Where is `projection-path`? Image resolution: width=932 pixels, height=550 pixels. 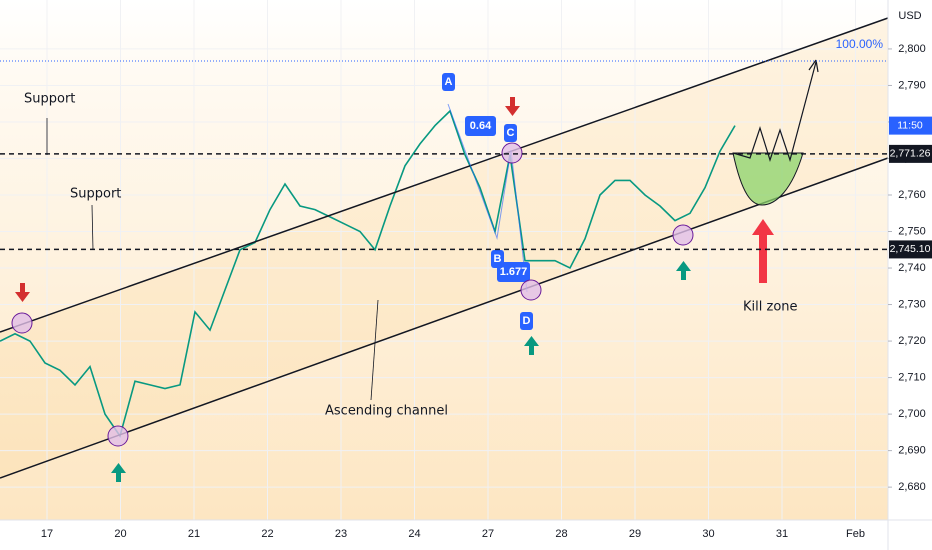 projection-path is located at coordinates (774, 112).